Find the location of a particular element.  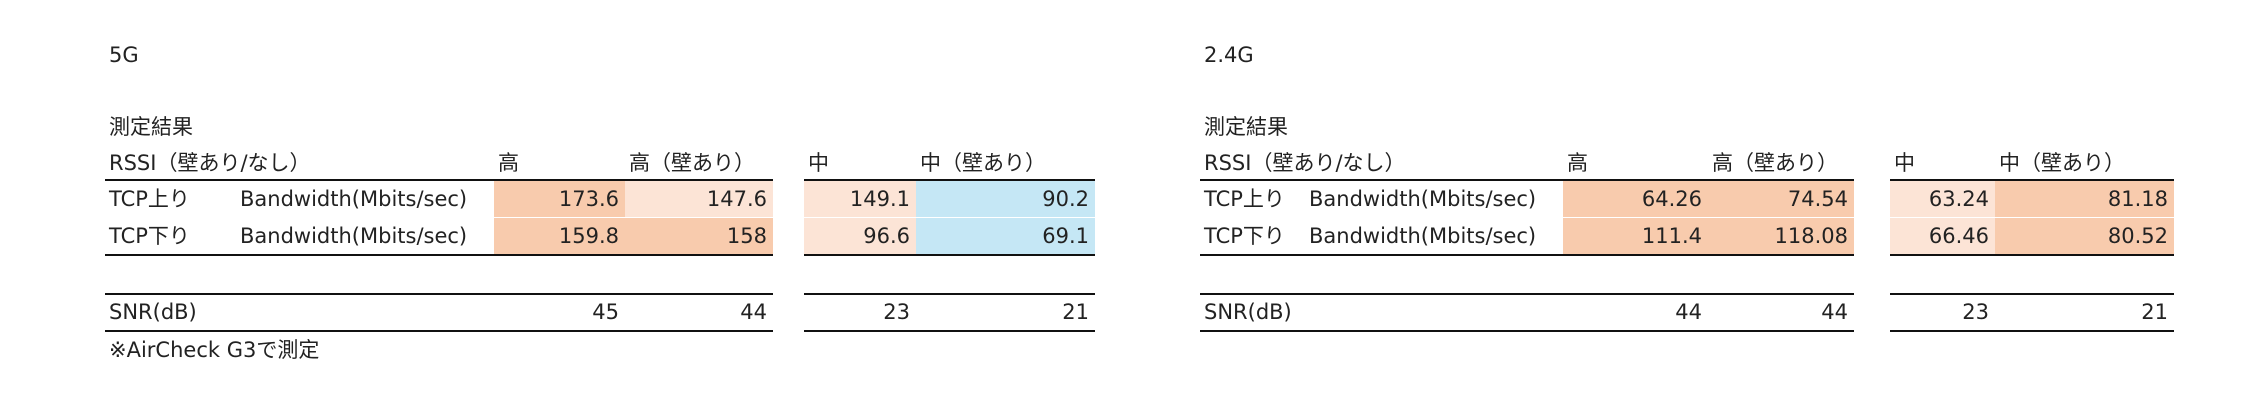

value-cell: 80.52 is located at coordinates (2137, 236).